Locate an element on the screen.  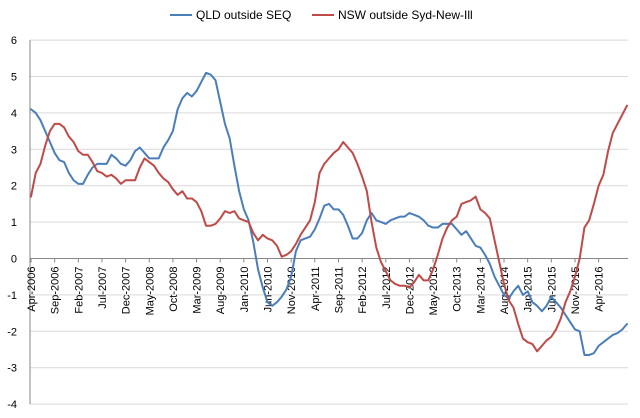
x-tick-label: Sep-2006 is located at coordinates (56, 291).